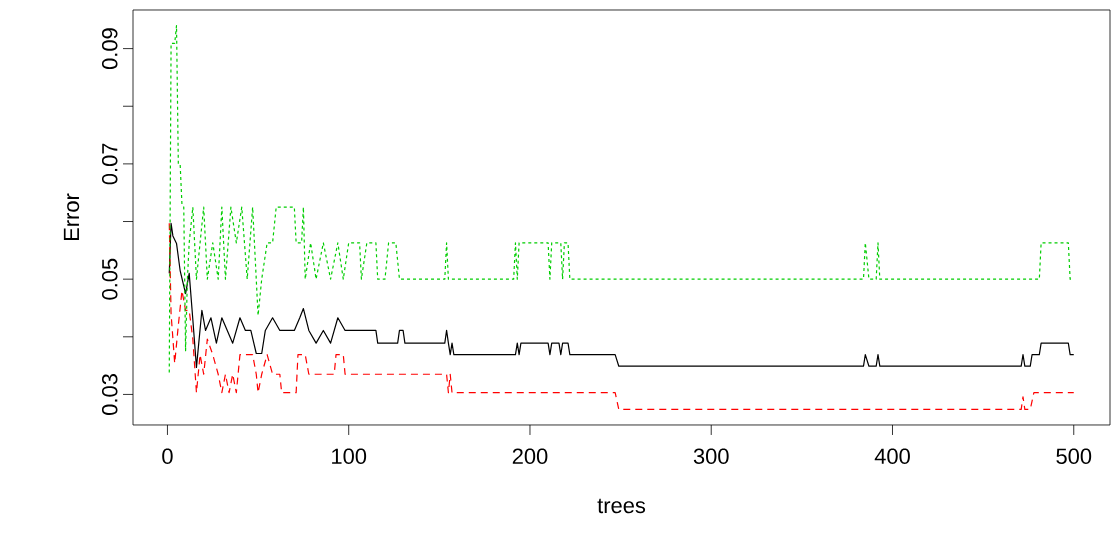 The height and width of the screenshot is (549, 1112). Describe the element at coordinates (892, 456) in the screenshot. I see `x-tick-label: 400` at that location.